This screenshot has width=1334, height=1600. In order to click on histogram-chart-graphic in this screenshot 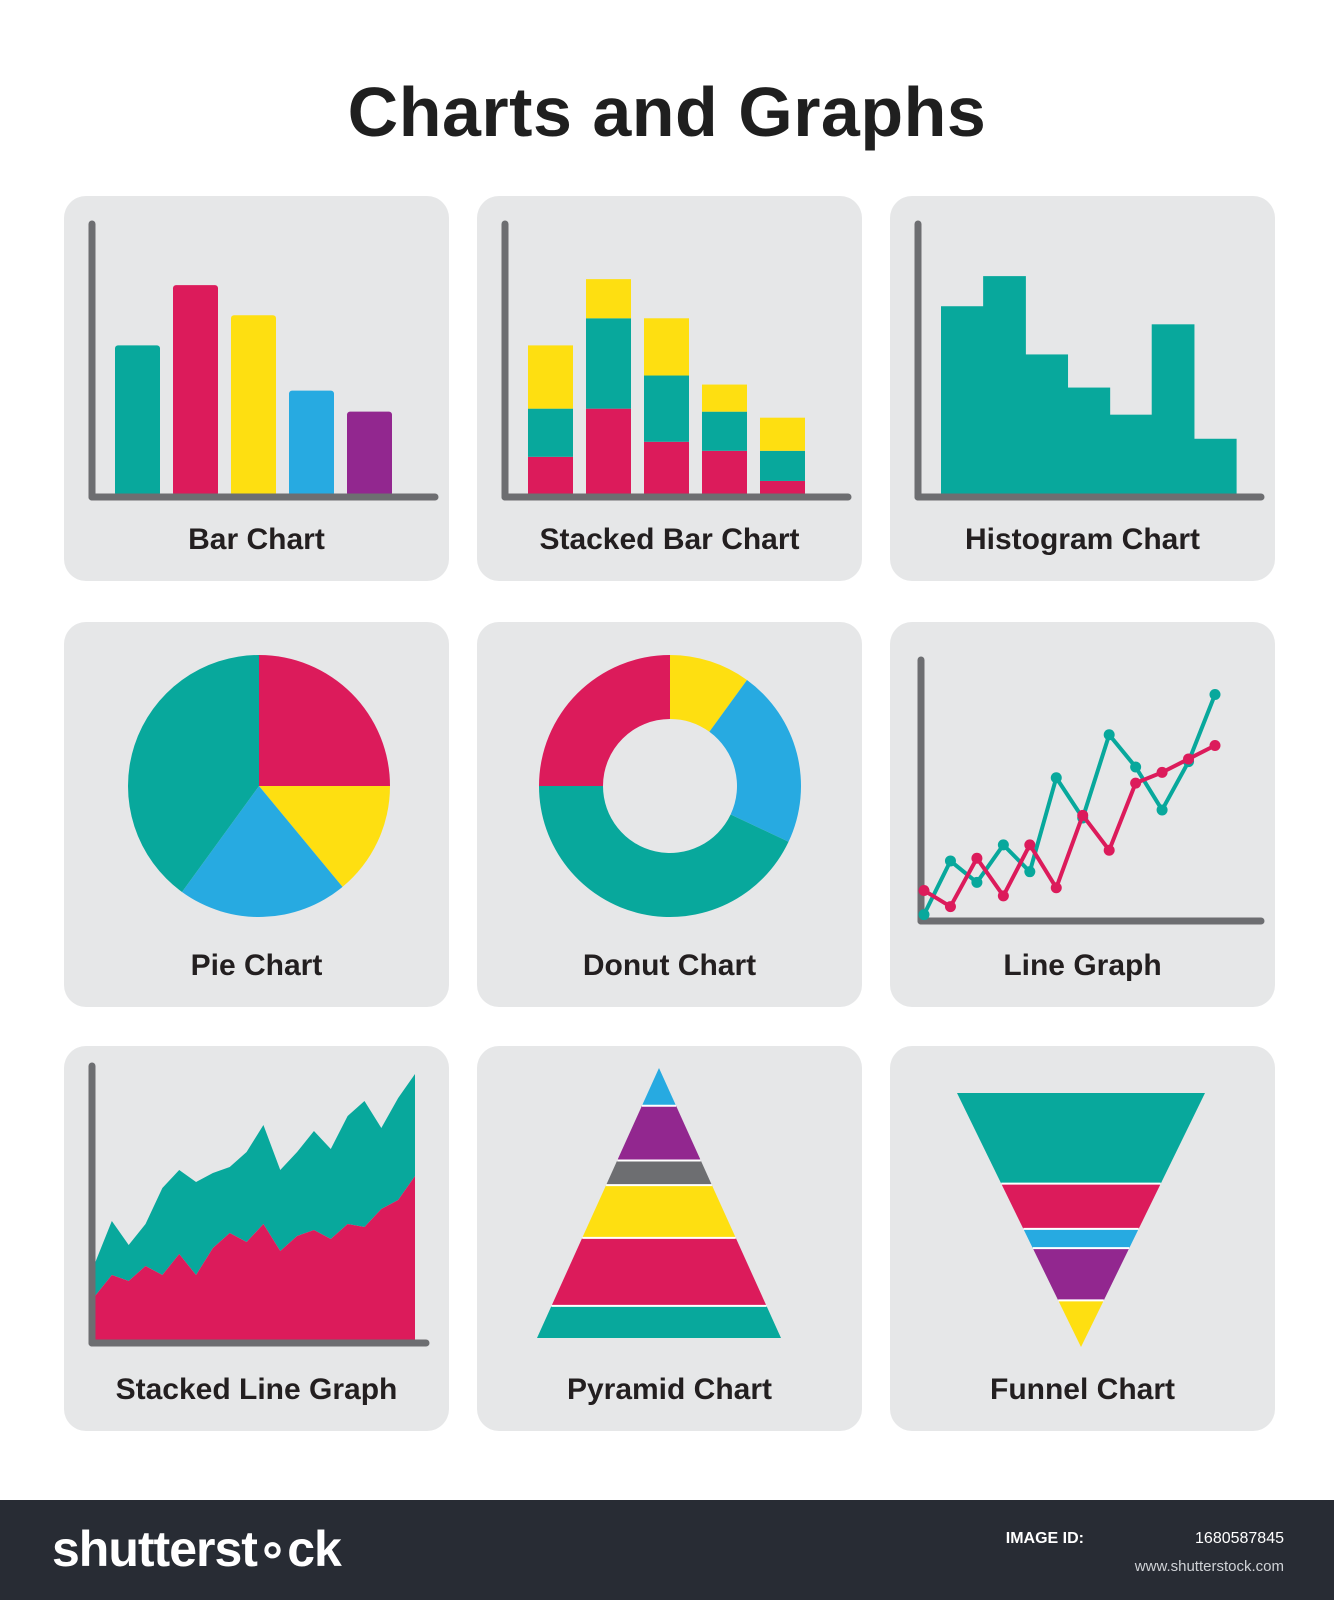, I will do `click(1089, 360)`.